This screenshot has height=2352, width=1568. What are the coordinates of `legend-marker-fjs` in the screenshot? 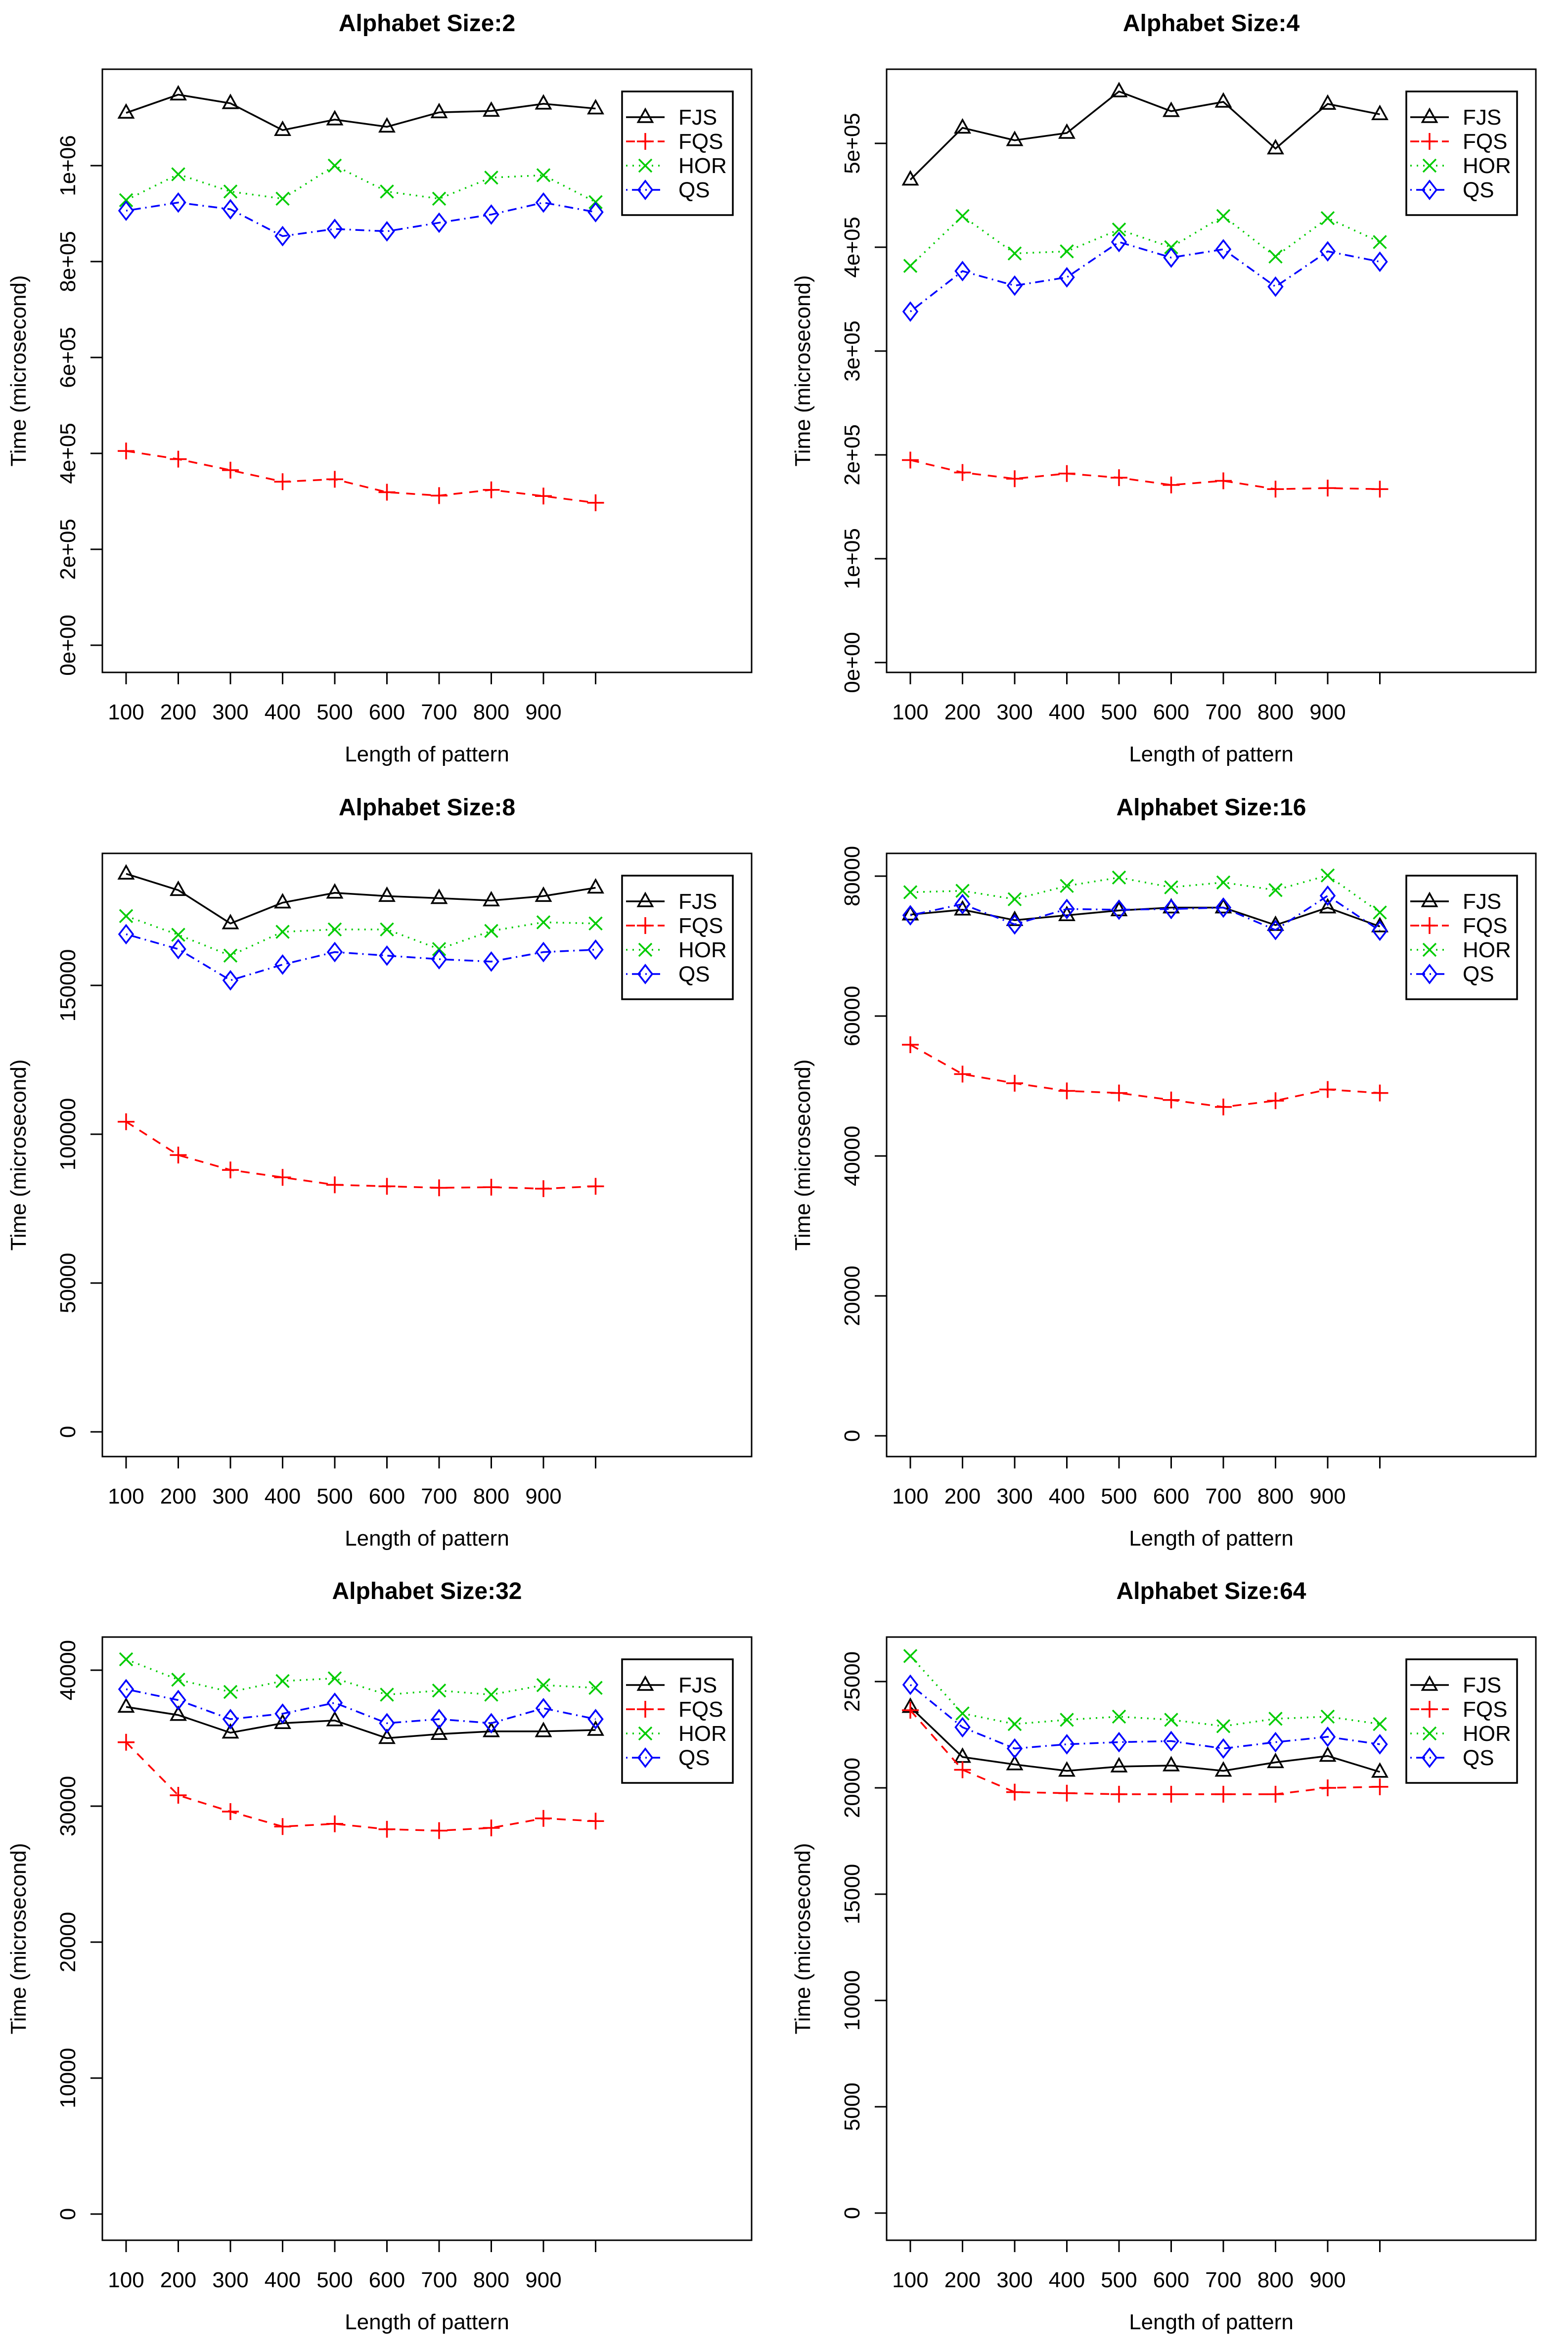 It's located at (645, 899).